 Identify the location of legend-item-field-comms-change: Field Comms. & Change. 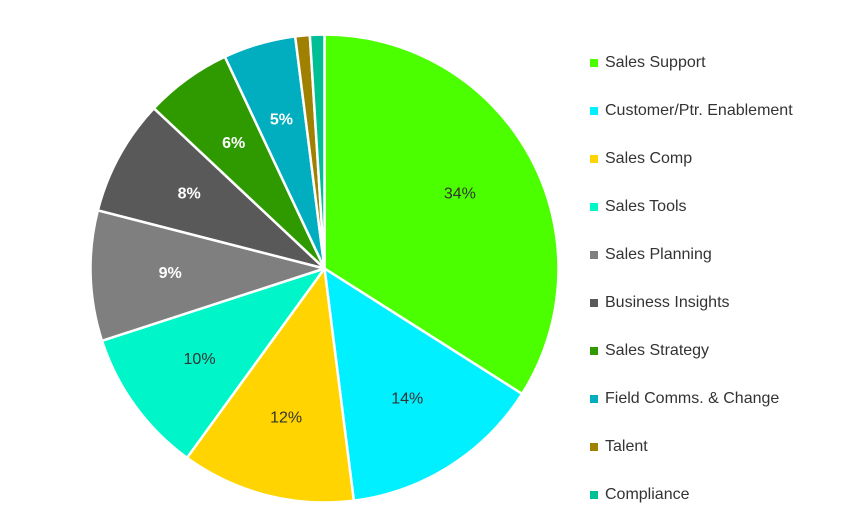
(725, 411).